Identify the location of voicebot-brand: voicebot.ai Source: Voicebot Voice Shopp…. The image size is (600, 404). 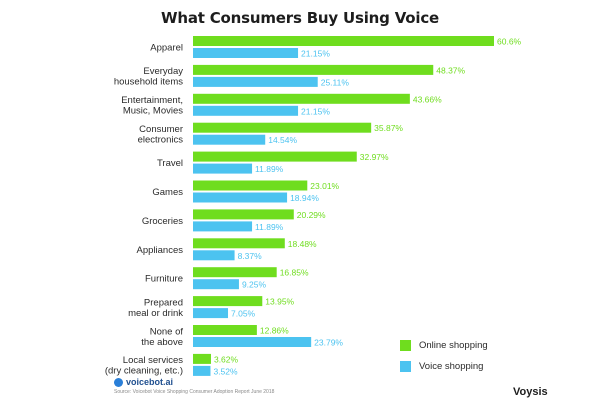
(194, 386).